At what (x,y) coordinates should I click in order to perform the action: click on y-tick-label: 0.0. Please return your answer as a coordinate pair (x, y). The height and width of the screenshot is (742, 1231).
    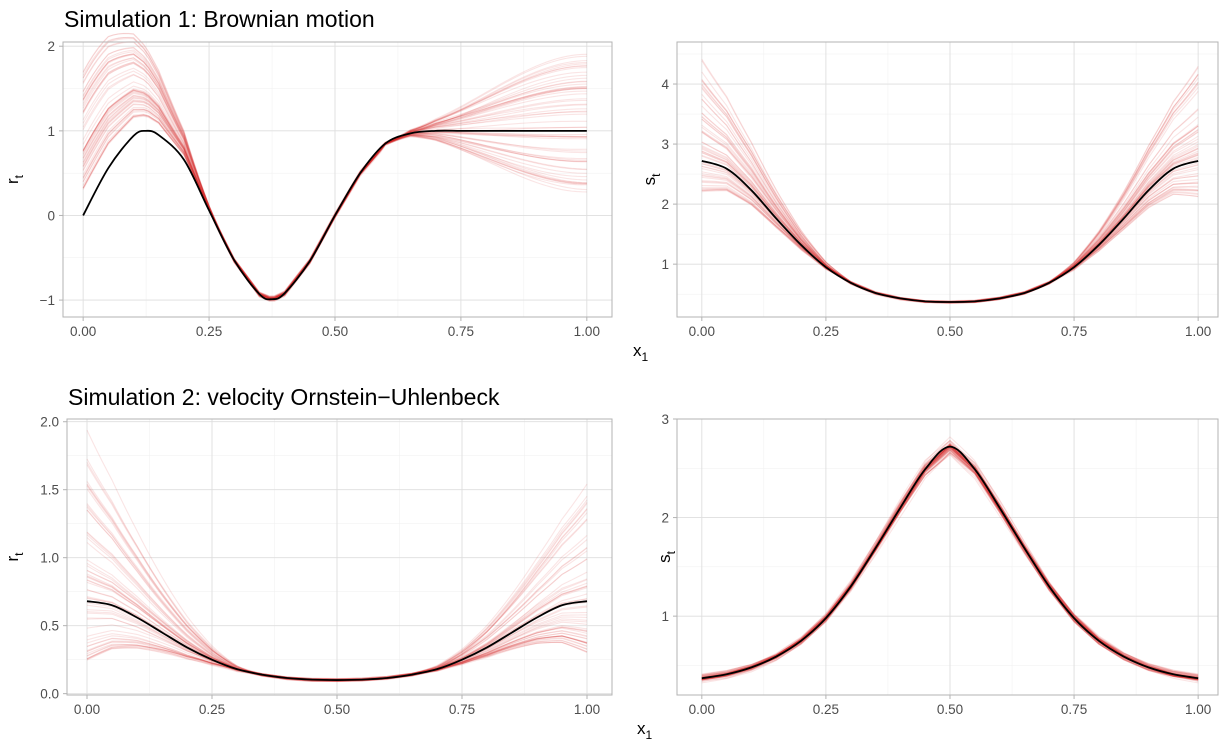
    Looking at the image, I should click on (49, 694).